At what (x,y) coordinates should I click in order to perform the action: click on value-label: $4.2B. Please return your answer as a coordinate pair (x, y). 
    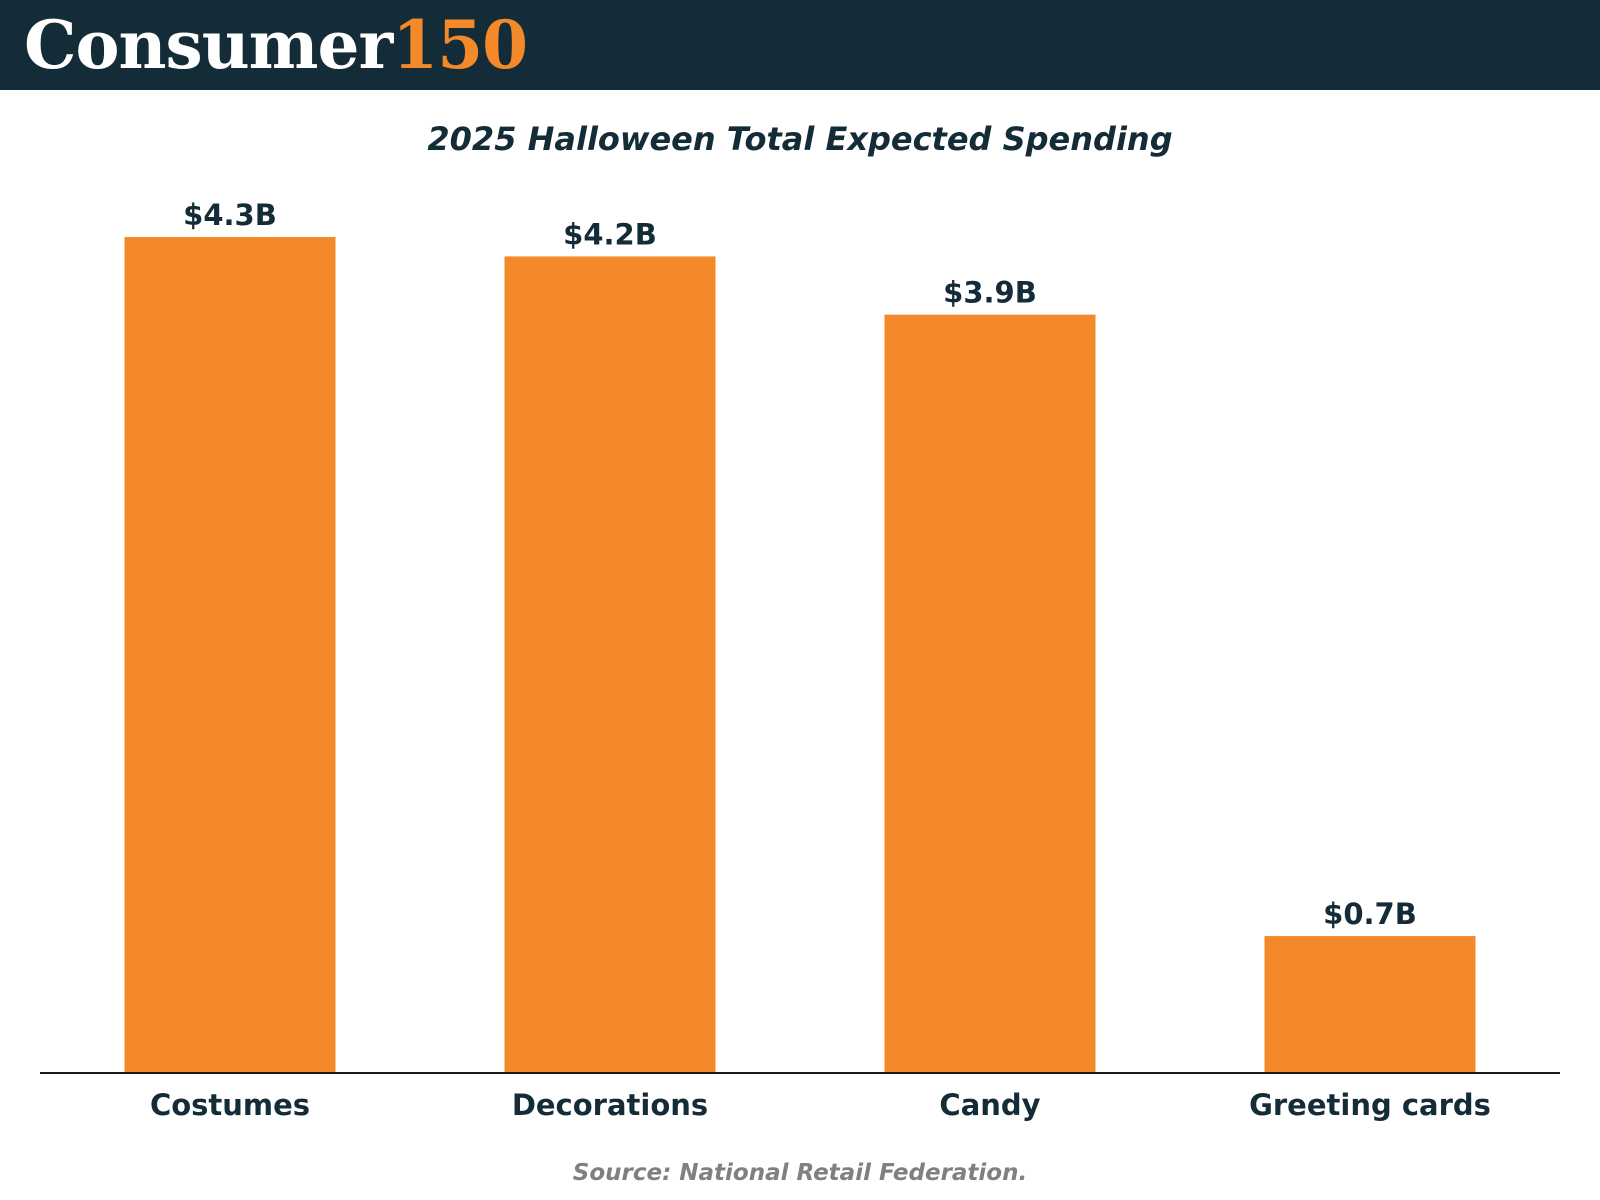
    Looking at the image, I should click on (610, 234).